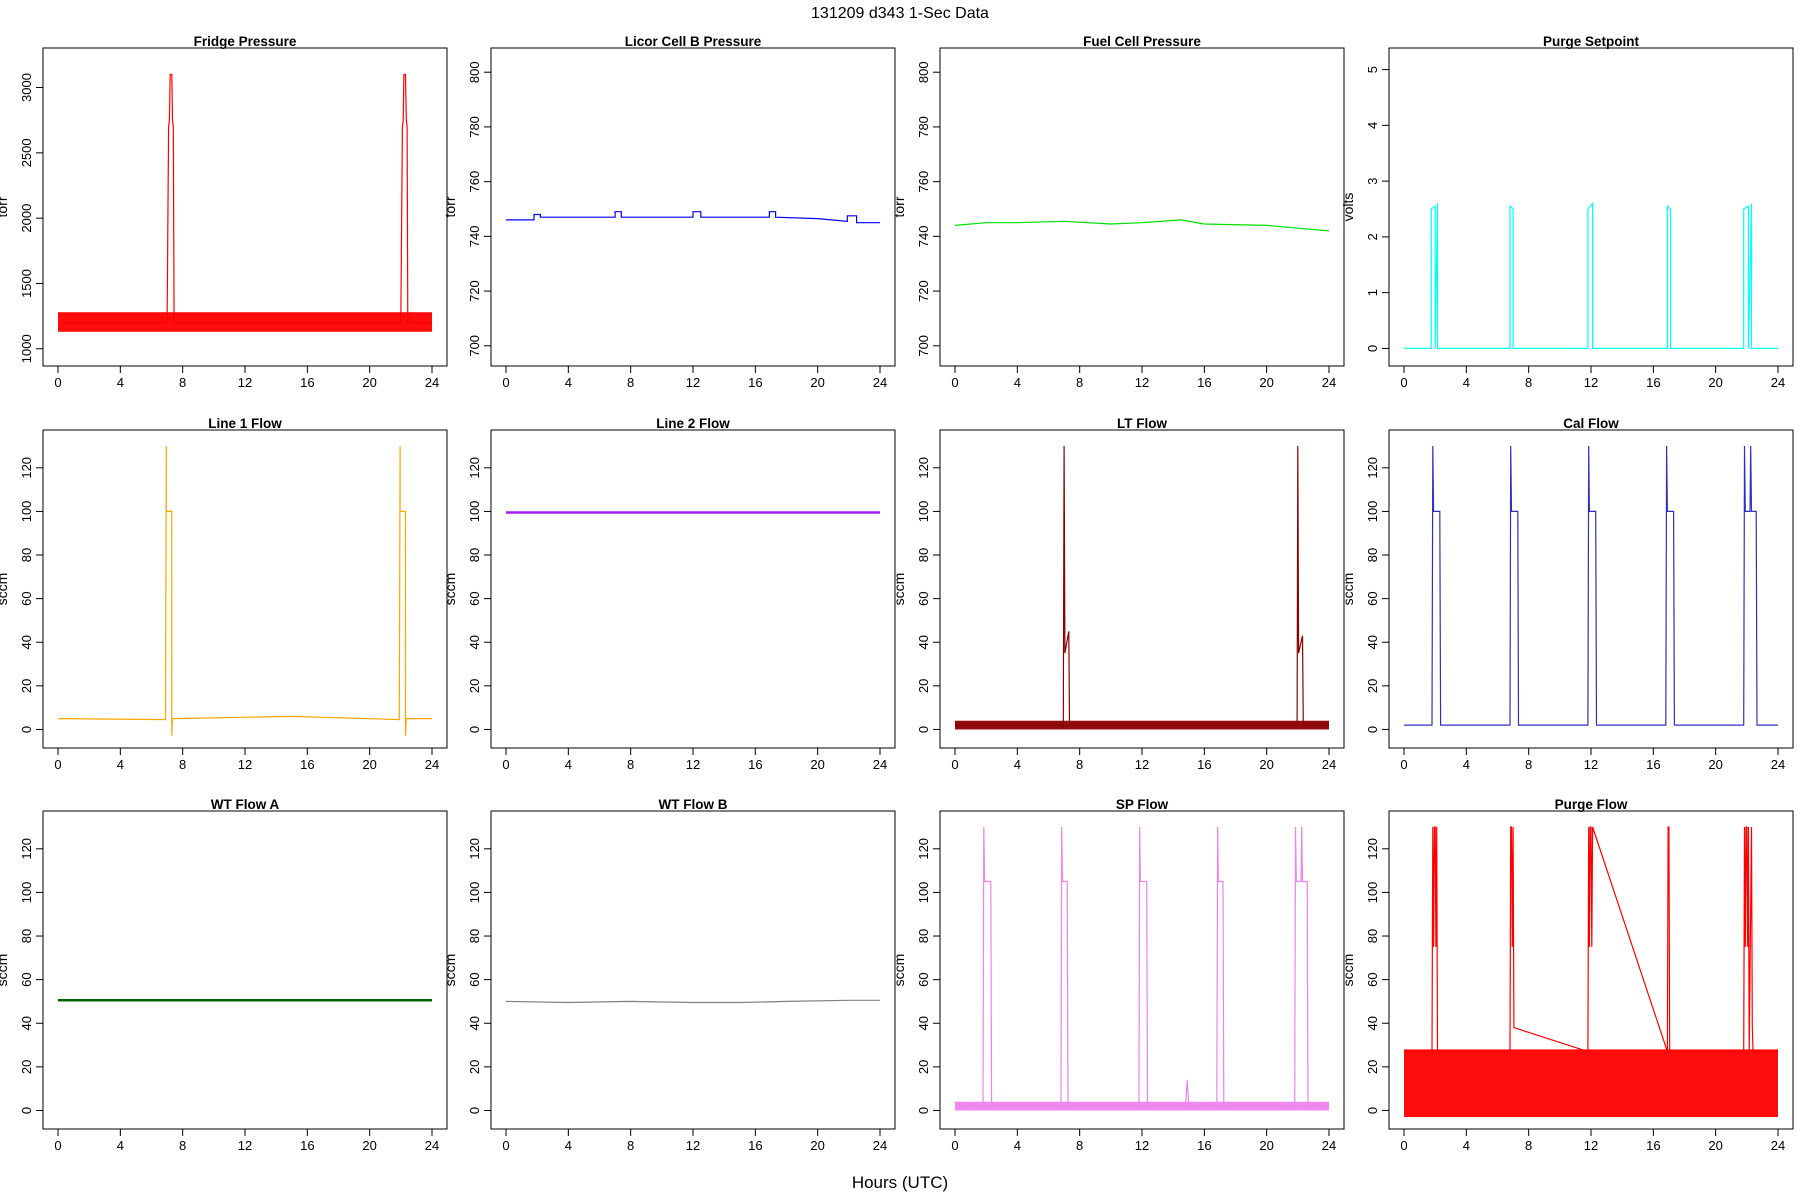  What do you see at coordinates (1142, 423) in the screenshot?
I see `panel-title: LT Flow` at bounding box center [1142, 423].